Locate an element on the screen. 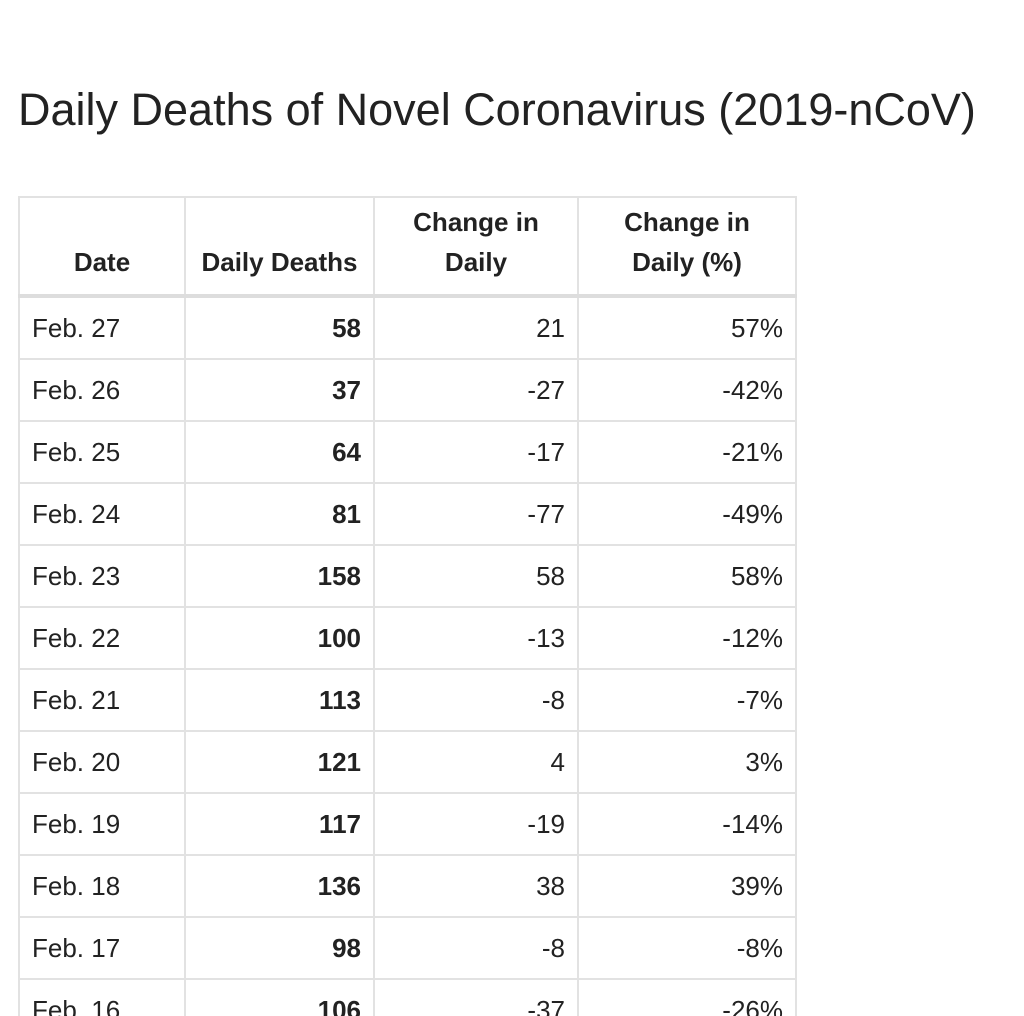  table-cell: Feb. 24 is located at coordinates (102, 514).